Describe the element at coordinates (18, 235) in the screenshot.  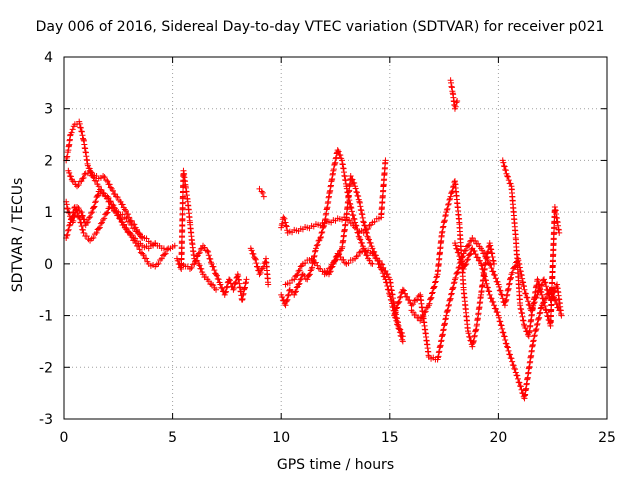
I see `y-axis-label: SDTVAR / TECUs` at that location.